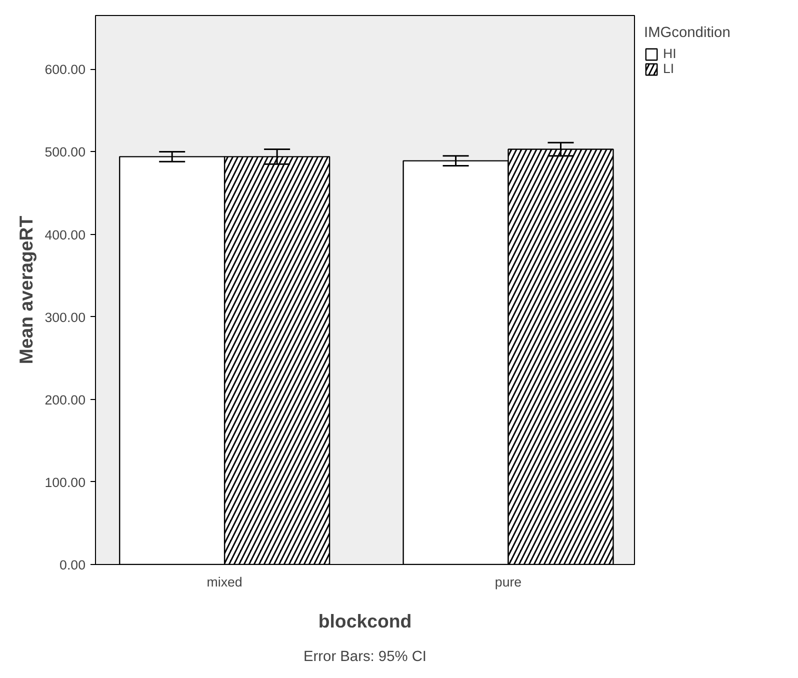 Image resolution: width=798 pixels, height=678 pixels. What do you see at coordinates (687, 33) in the screenshot?
I see `legend-title: IMGcondition` at bounding box center [687, 33].